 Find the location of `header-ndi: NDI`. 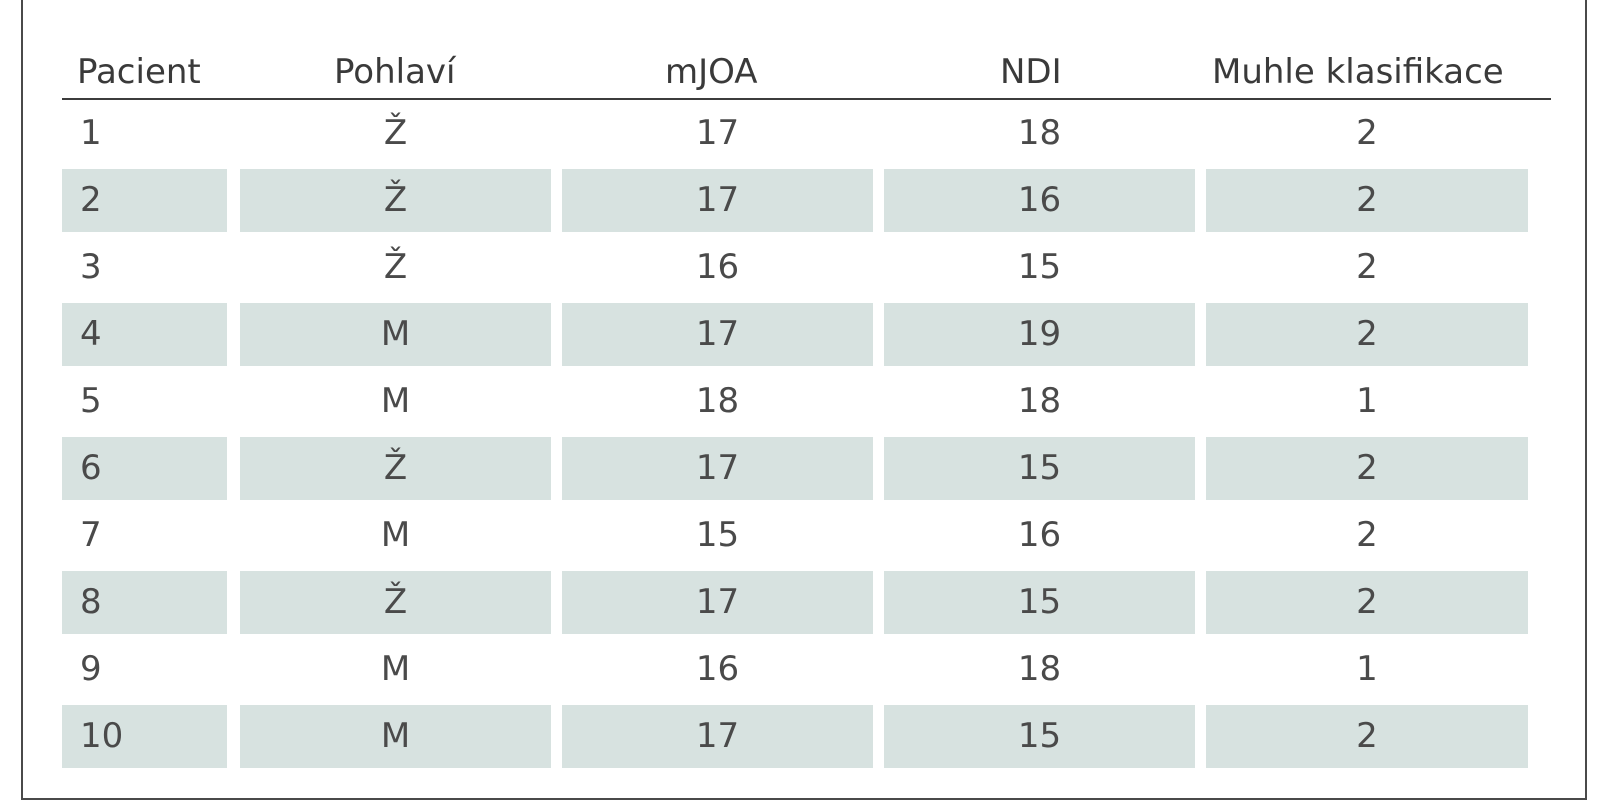

header-ndi: NDI is located at coordinates (1031, 72).